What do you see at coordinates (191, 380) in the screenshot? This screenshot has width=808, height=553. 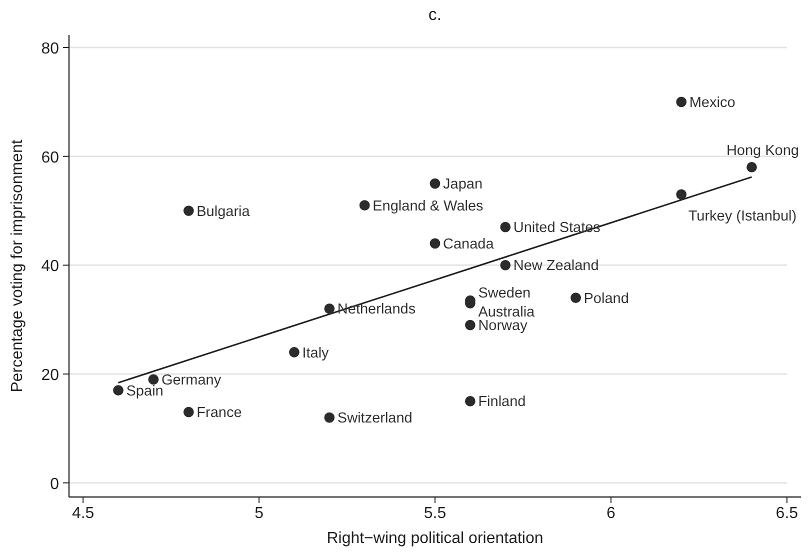 I see `annotation: Germany` at bounding box center [191, 380].